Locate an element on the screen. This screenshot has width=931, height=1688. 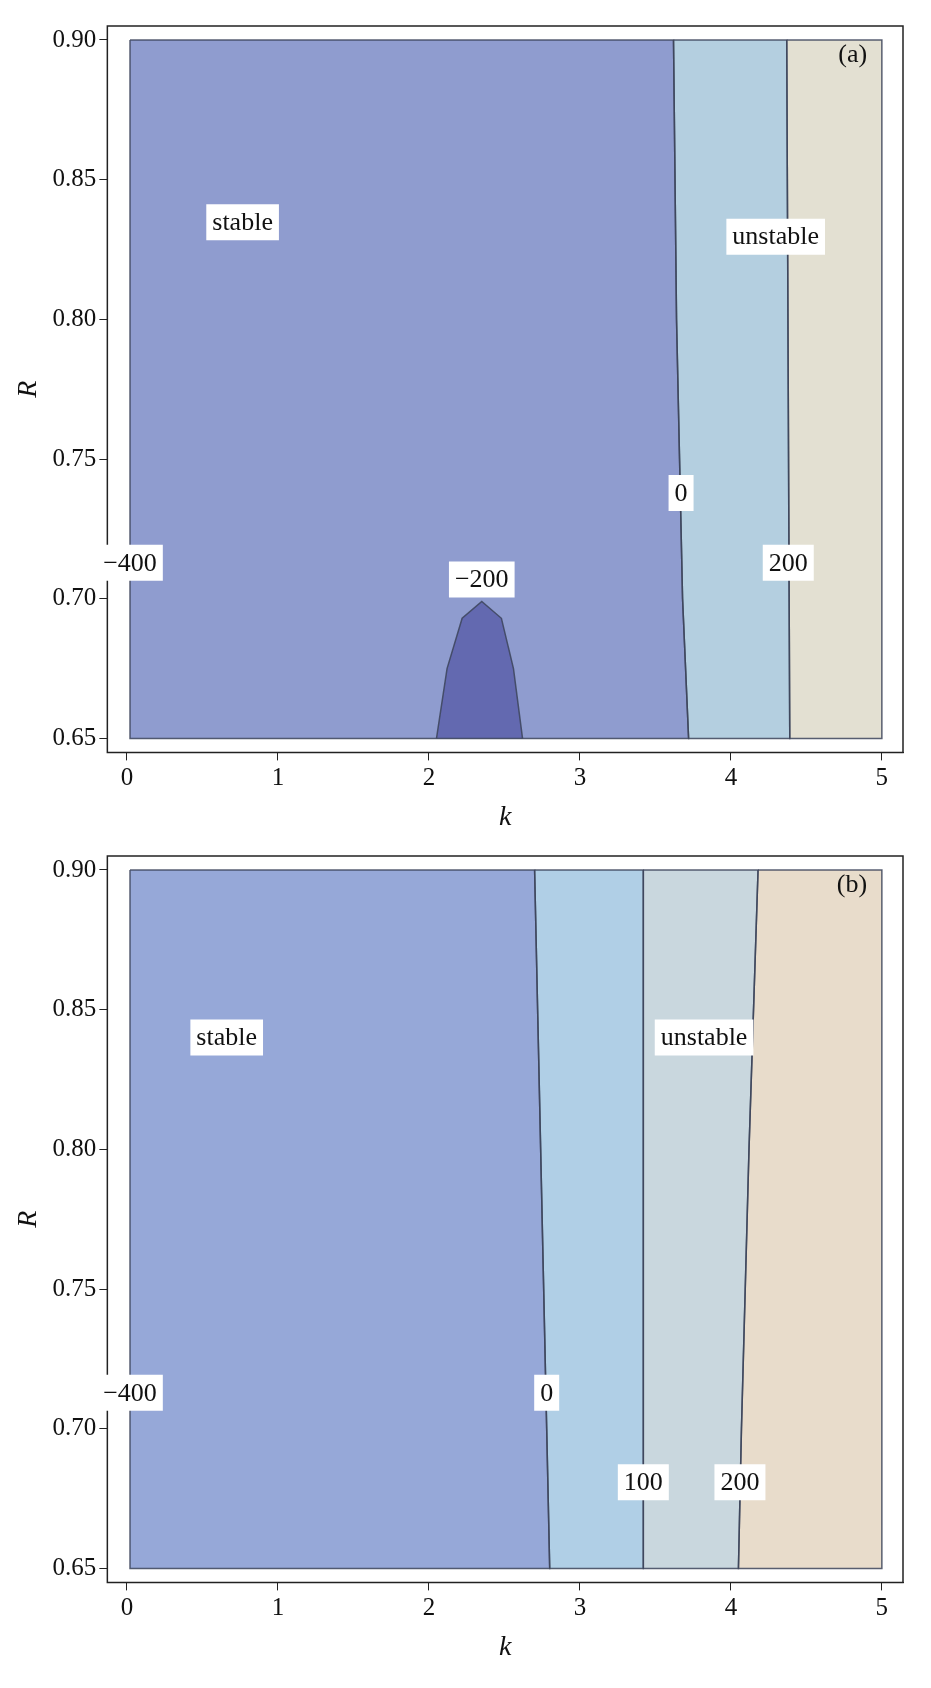
annotation: −200 is located at coordinates (481, 579).